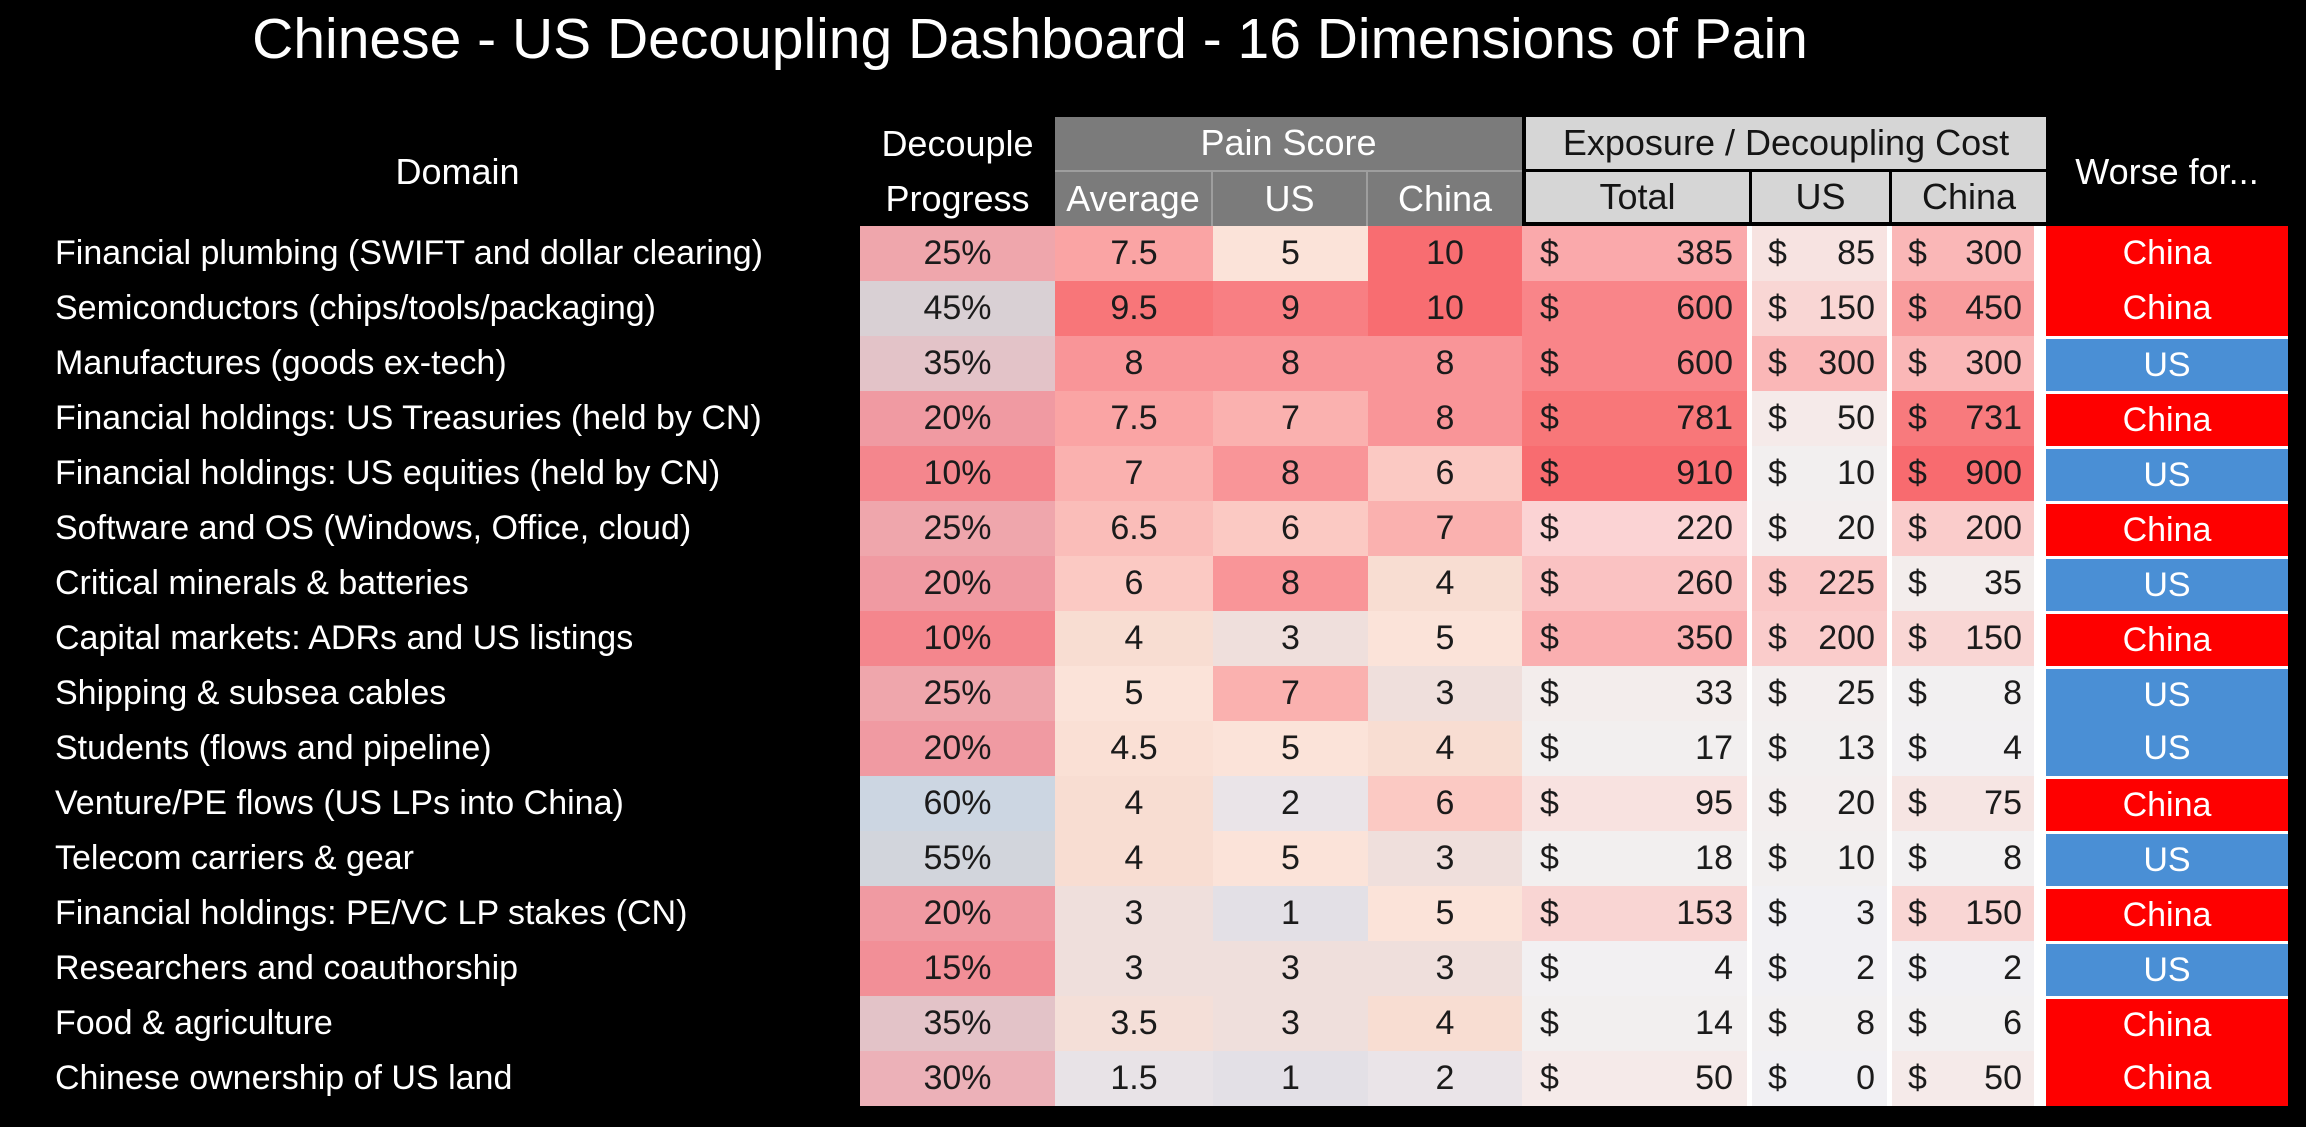 The width and height of the screenshot is (2306, 1127). I want to click on amount-value: 150, so click(1846, 308).